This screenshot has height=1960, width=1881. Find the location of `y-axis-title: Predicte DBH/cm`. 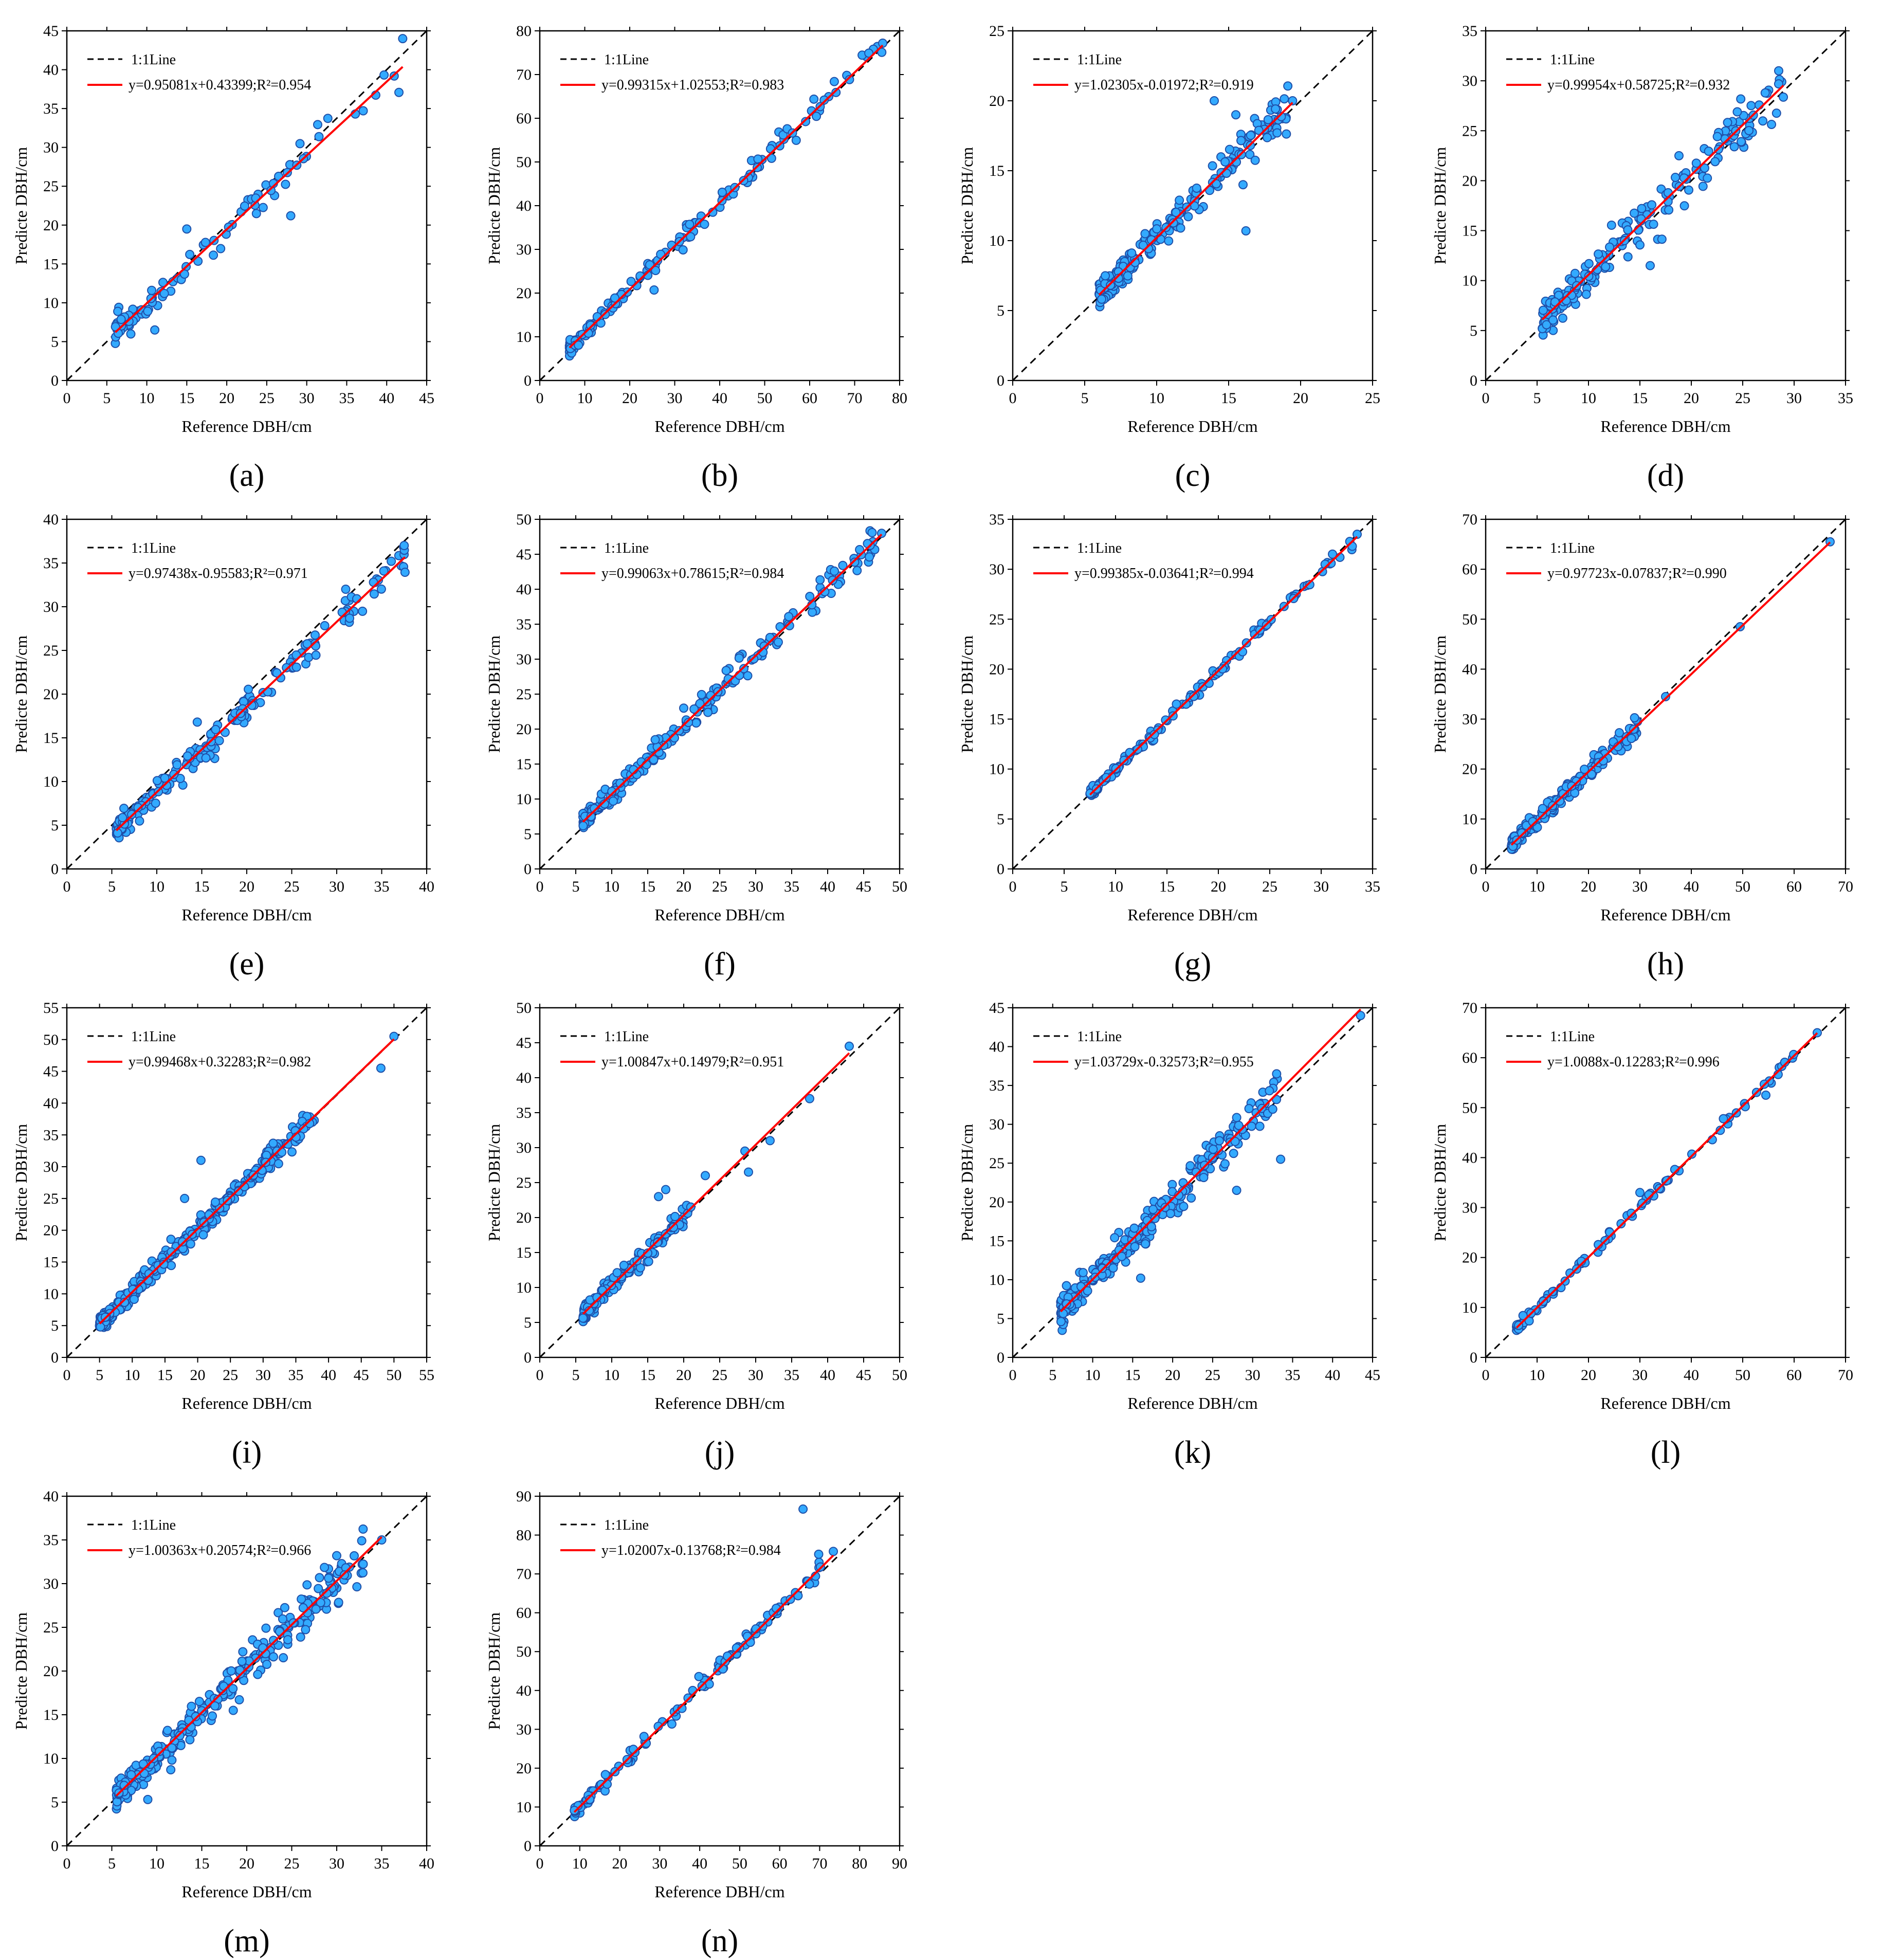

y-axis-title: Predicte DBH/cm is located at coordinates (967, 694).